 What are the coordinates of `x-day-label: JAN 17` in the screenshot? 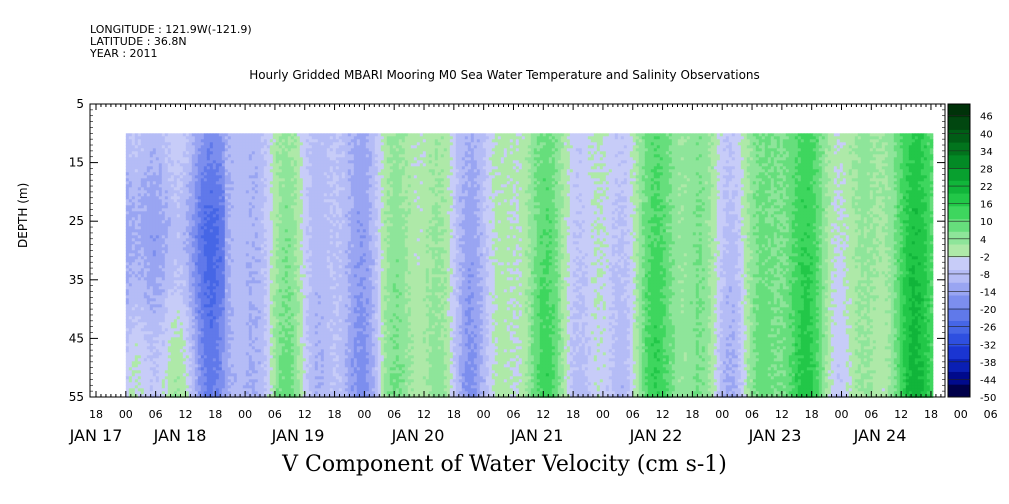 It's located at (96, 435).